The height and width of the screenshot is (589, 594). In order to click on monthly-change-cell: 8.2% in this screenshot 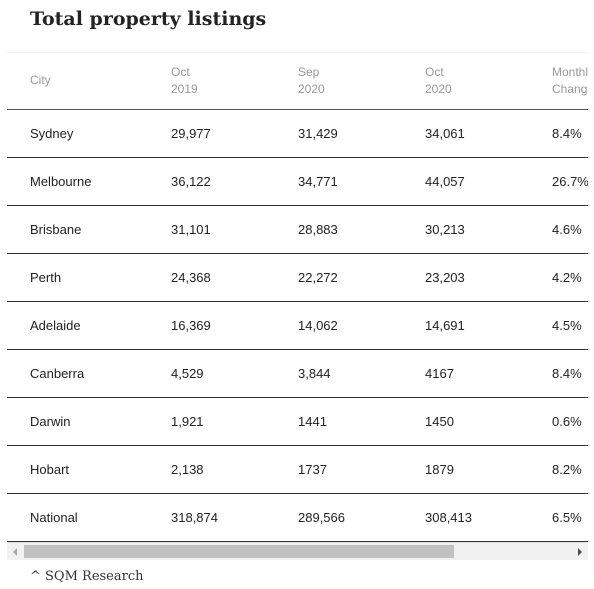, I will do `click(570, 469)`.